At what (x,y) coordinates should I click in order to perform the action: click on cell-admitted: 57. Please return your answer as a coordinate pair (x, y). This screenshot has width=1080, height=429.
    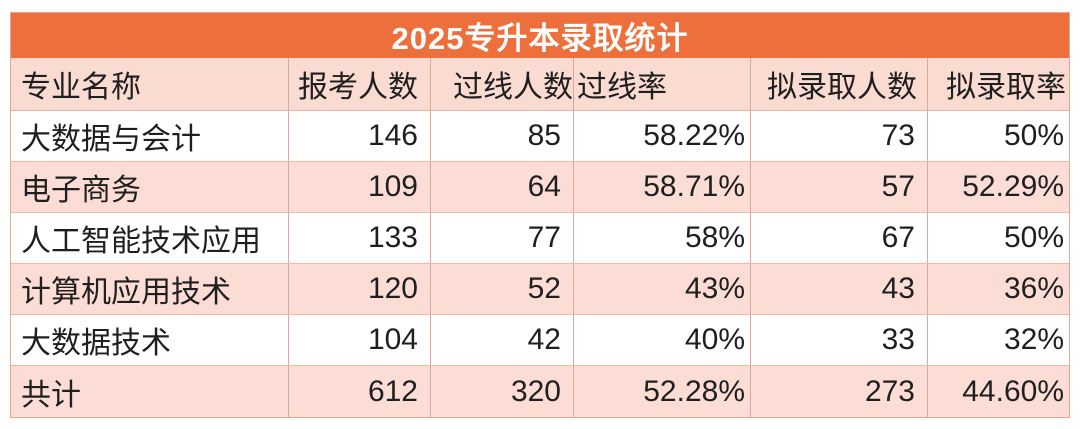
    Looking at the image, I should click on (839, 187).